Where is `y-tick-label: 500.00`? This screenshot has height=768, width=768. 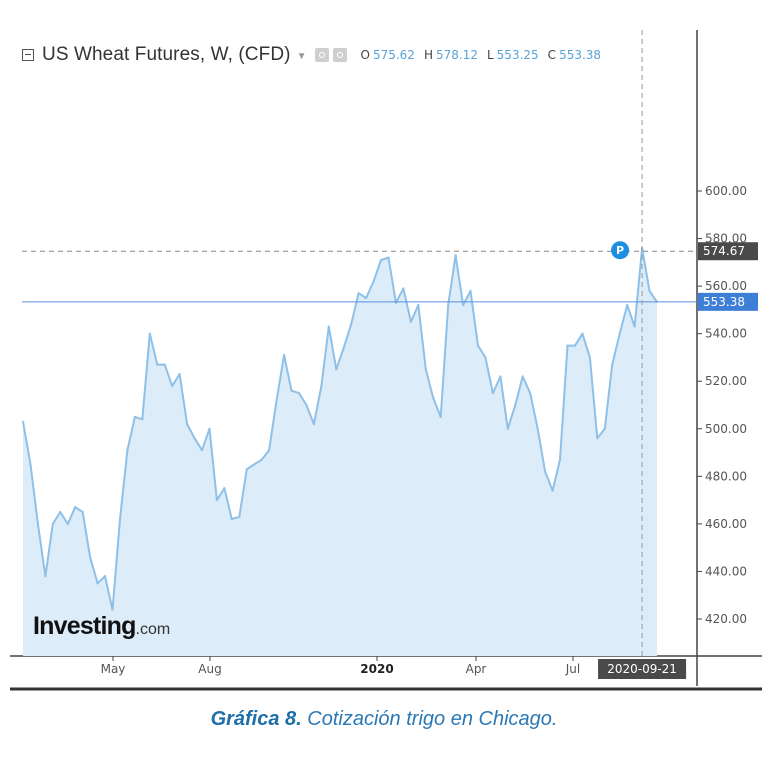 y-tick-label: 500.00 is located at coordinates (726, 429).